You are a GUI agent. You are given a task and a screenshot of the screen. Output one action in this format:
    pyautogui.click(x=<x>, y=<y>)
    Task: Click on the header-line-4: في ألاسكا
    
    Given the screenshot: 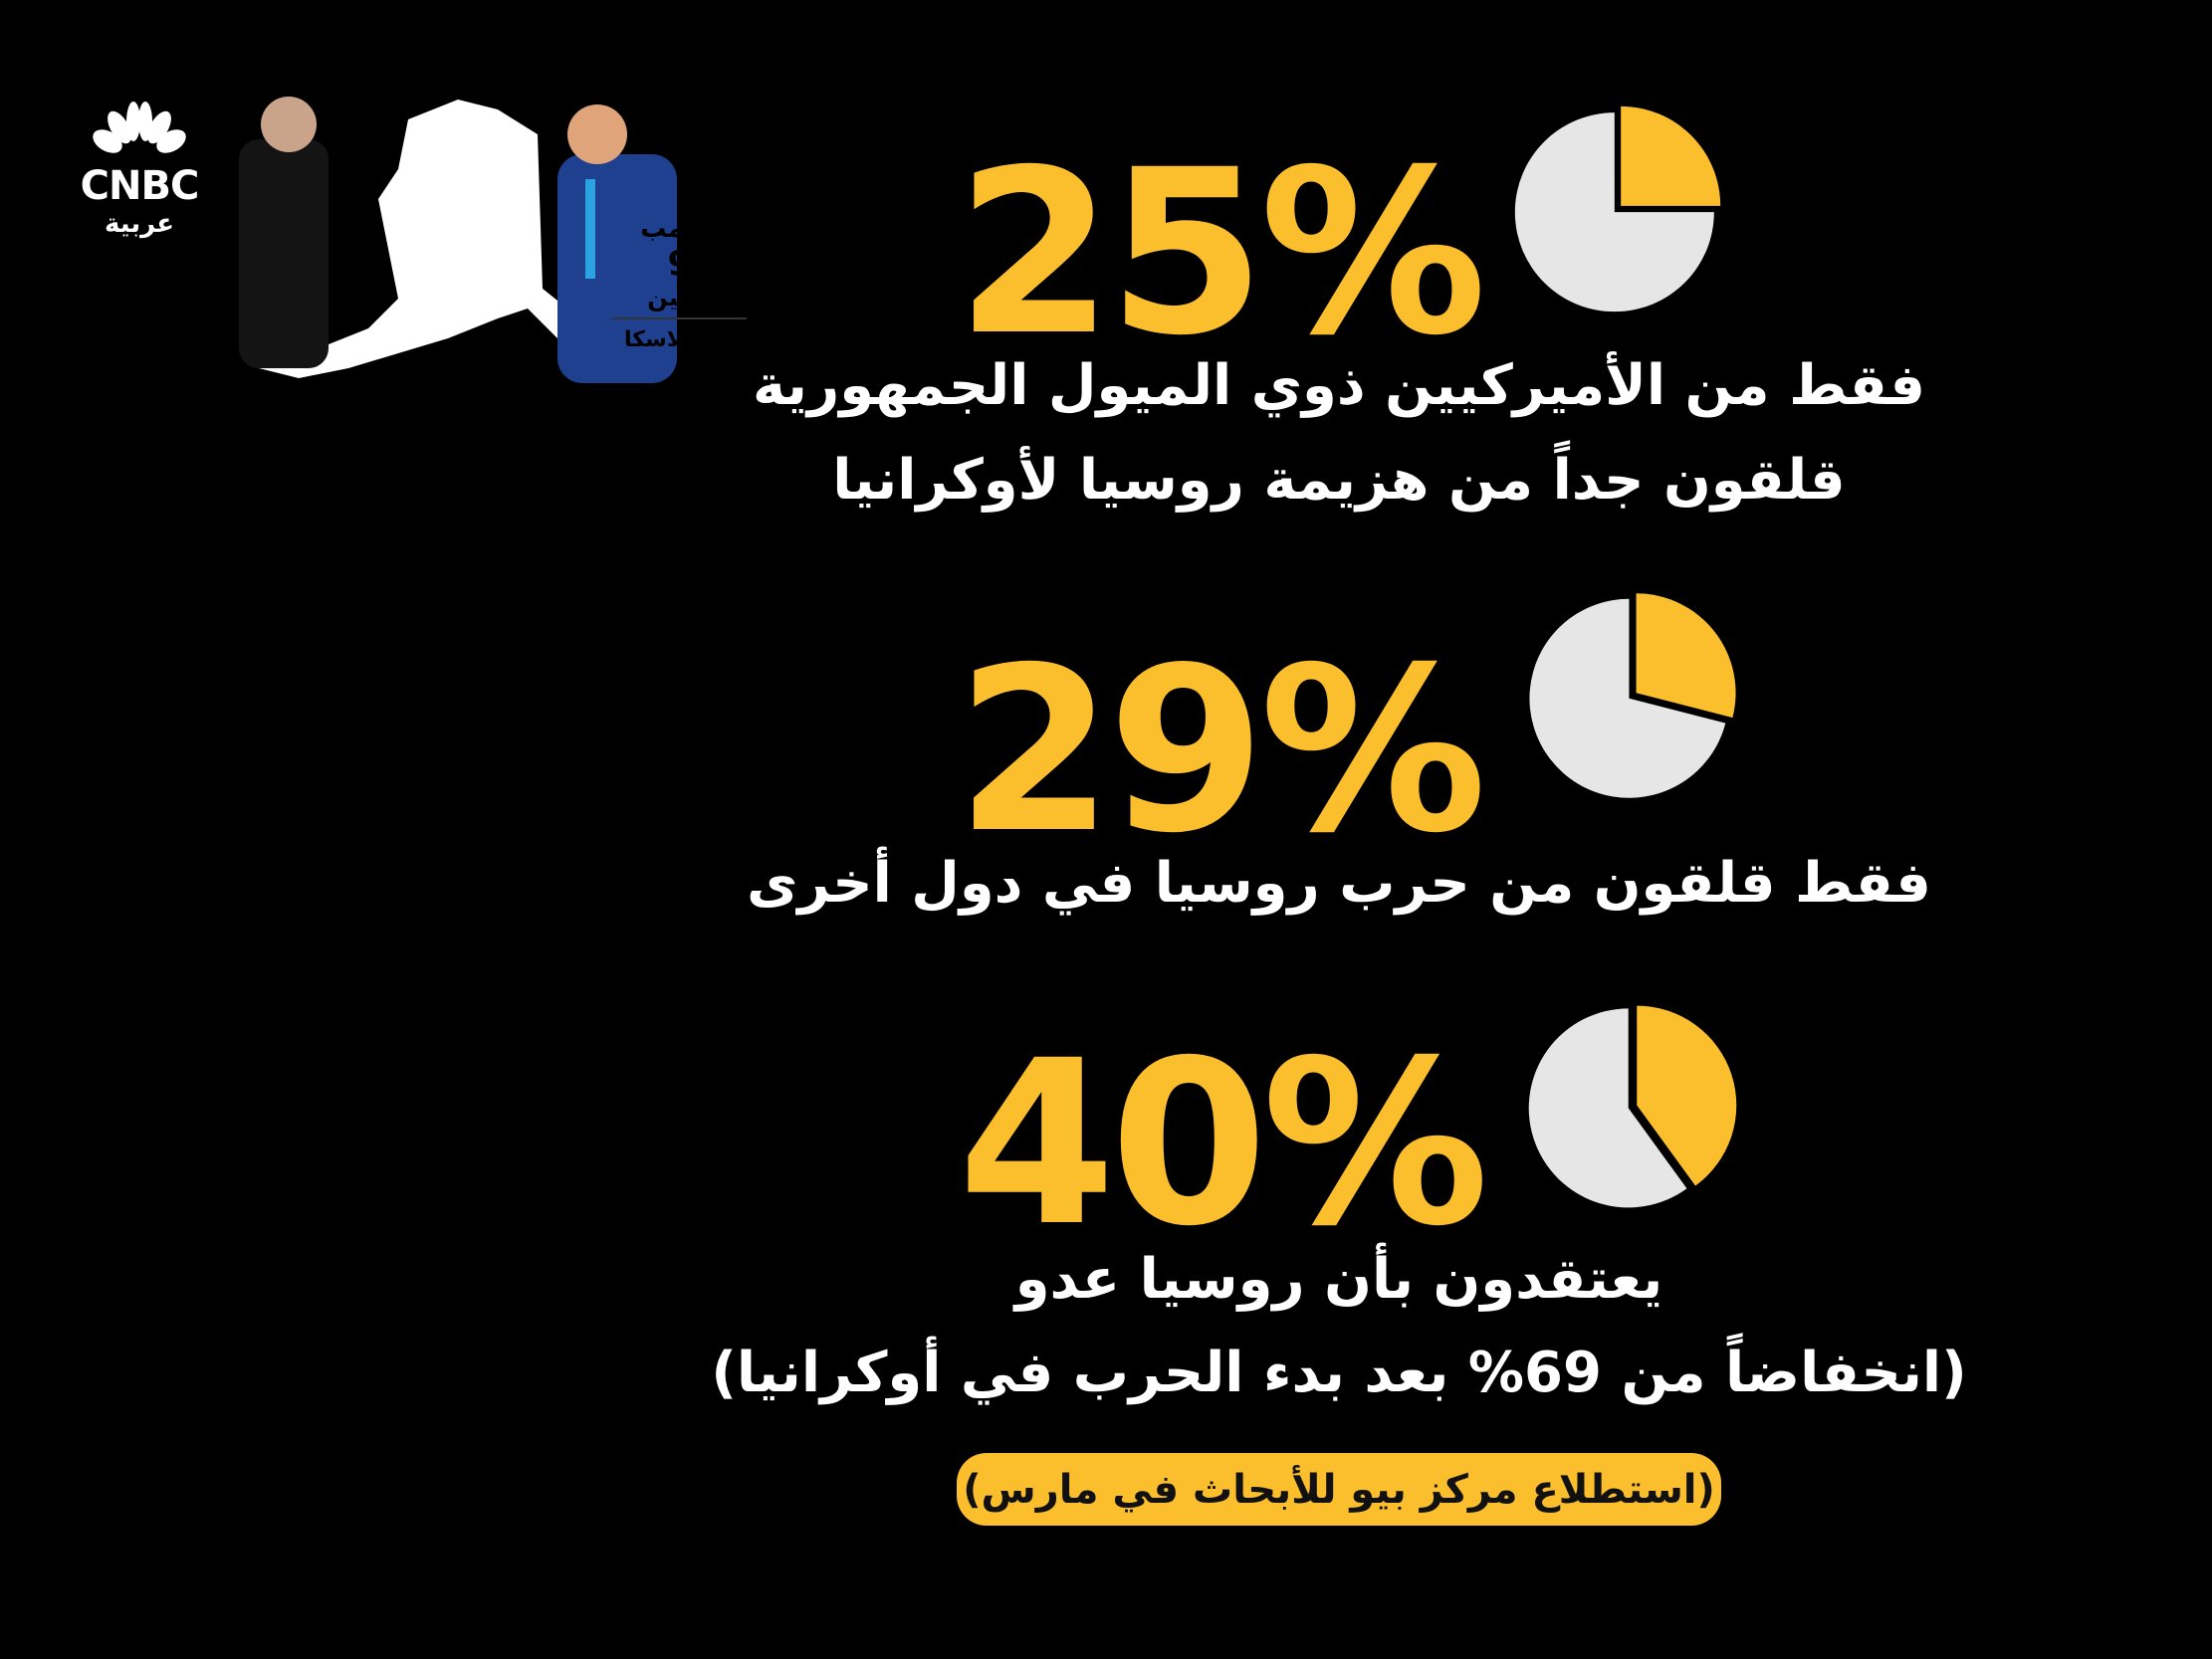 What is the action you would take?
    pyautogui.click(x=679, y=339)
    